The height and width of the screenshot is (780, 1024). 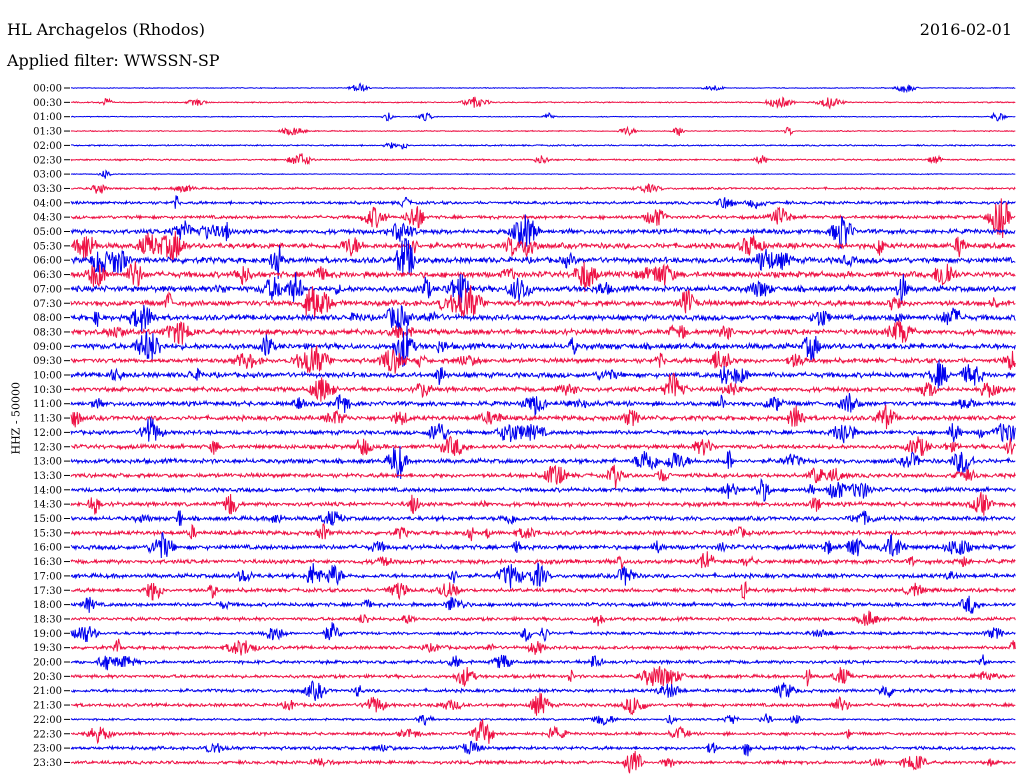 I want to click on row-time-label: 04:00, so click(x=47, y=203).